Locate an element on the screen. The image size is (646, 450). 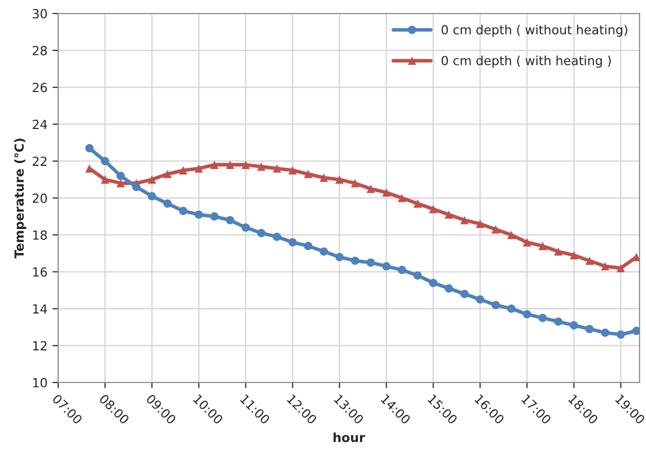
y-tick-label: 18 is located at coordinates (40, 235).